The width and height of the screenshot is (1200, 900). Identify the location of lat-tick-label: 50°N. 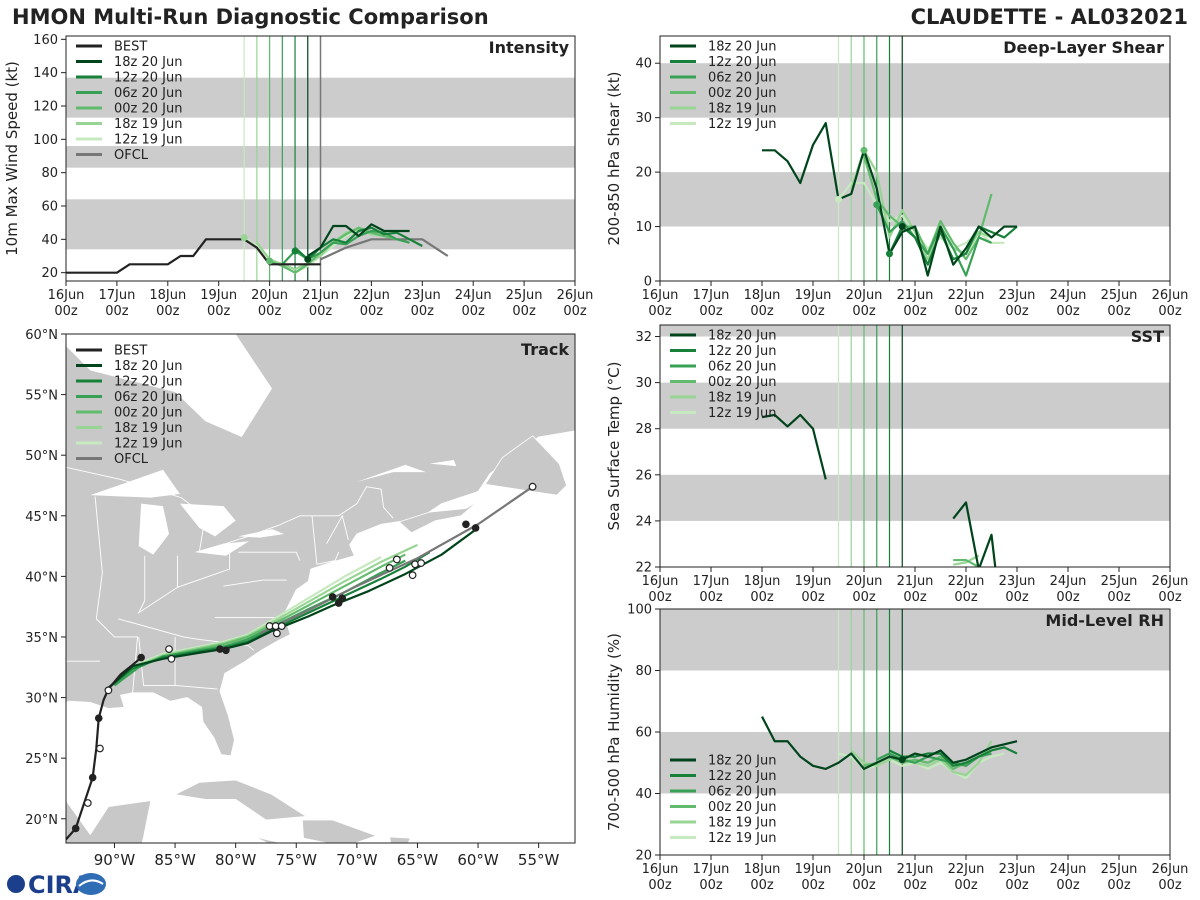
(41, 456).